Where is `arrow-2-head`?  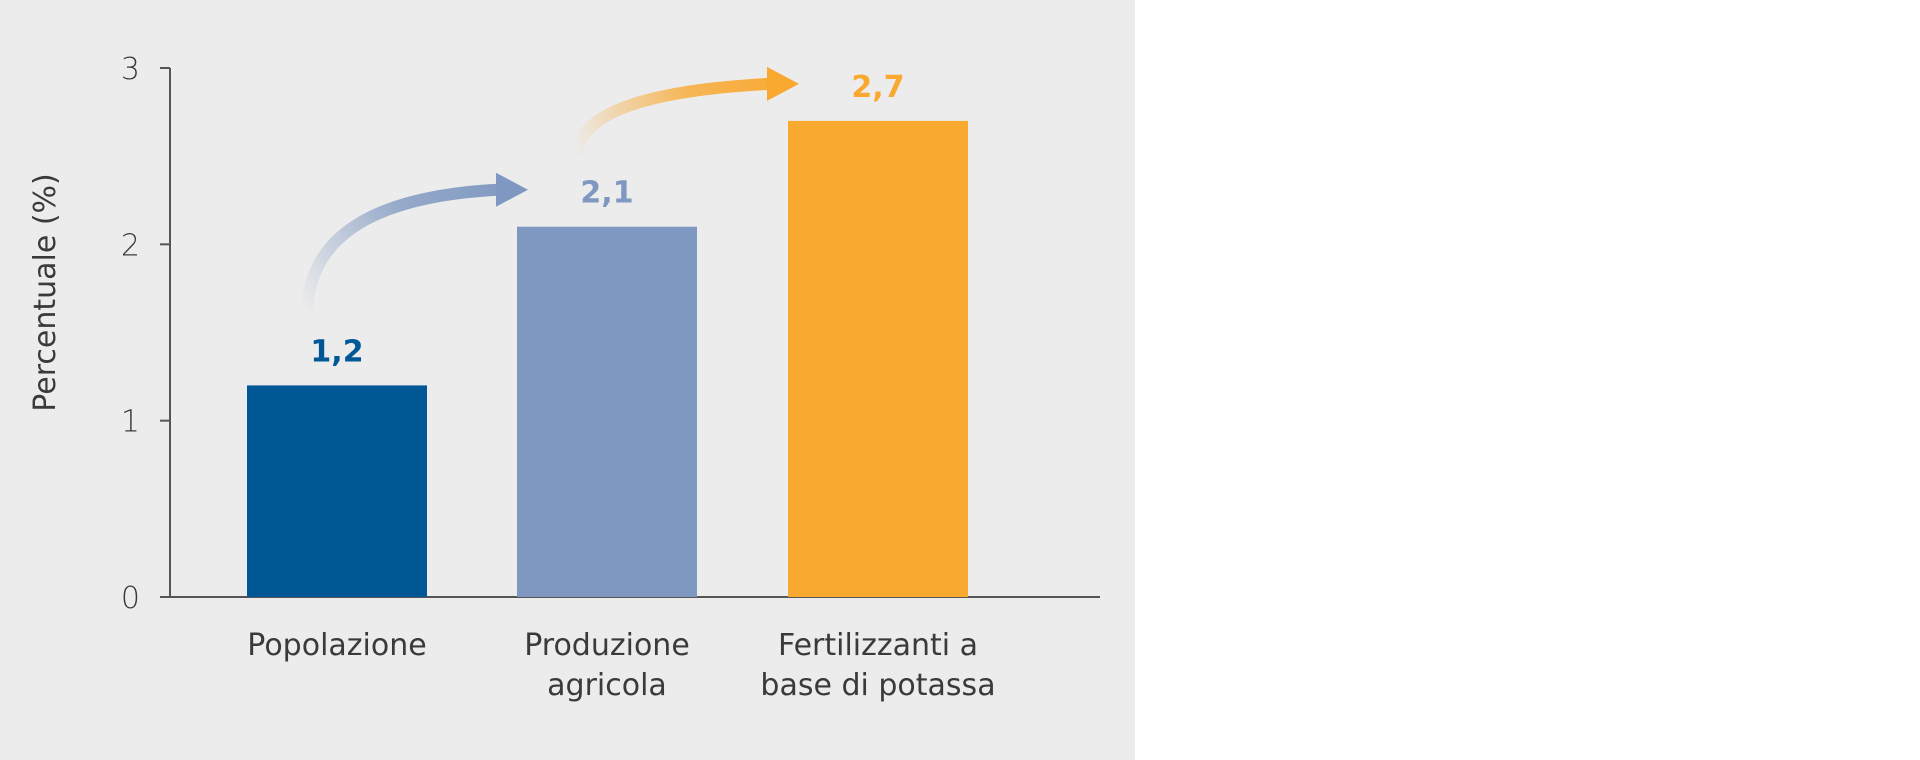
arrow-2-head is located at coordinates (783, 83).